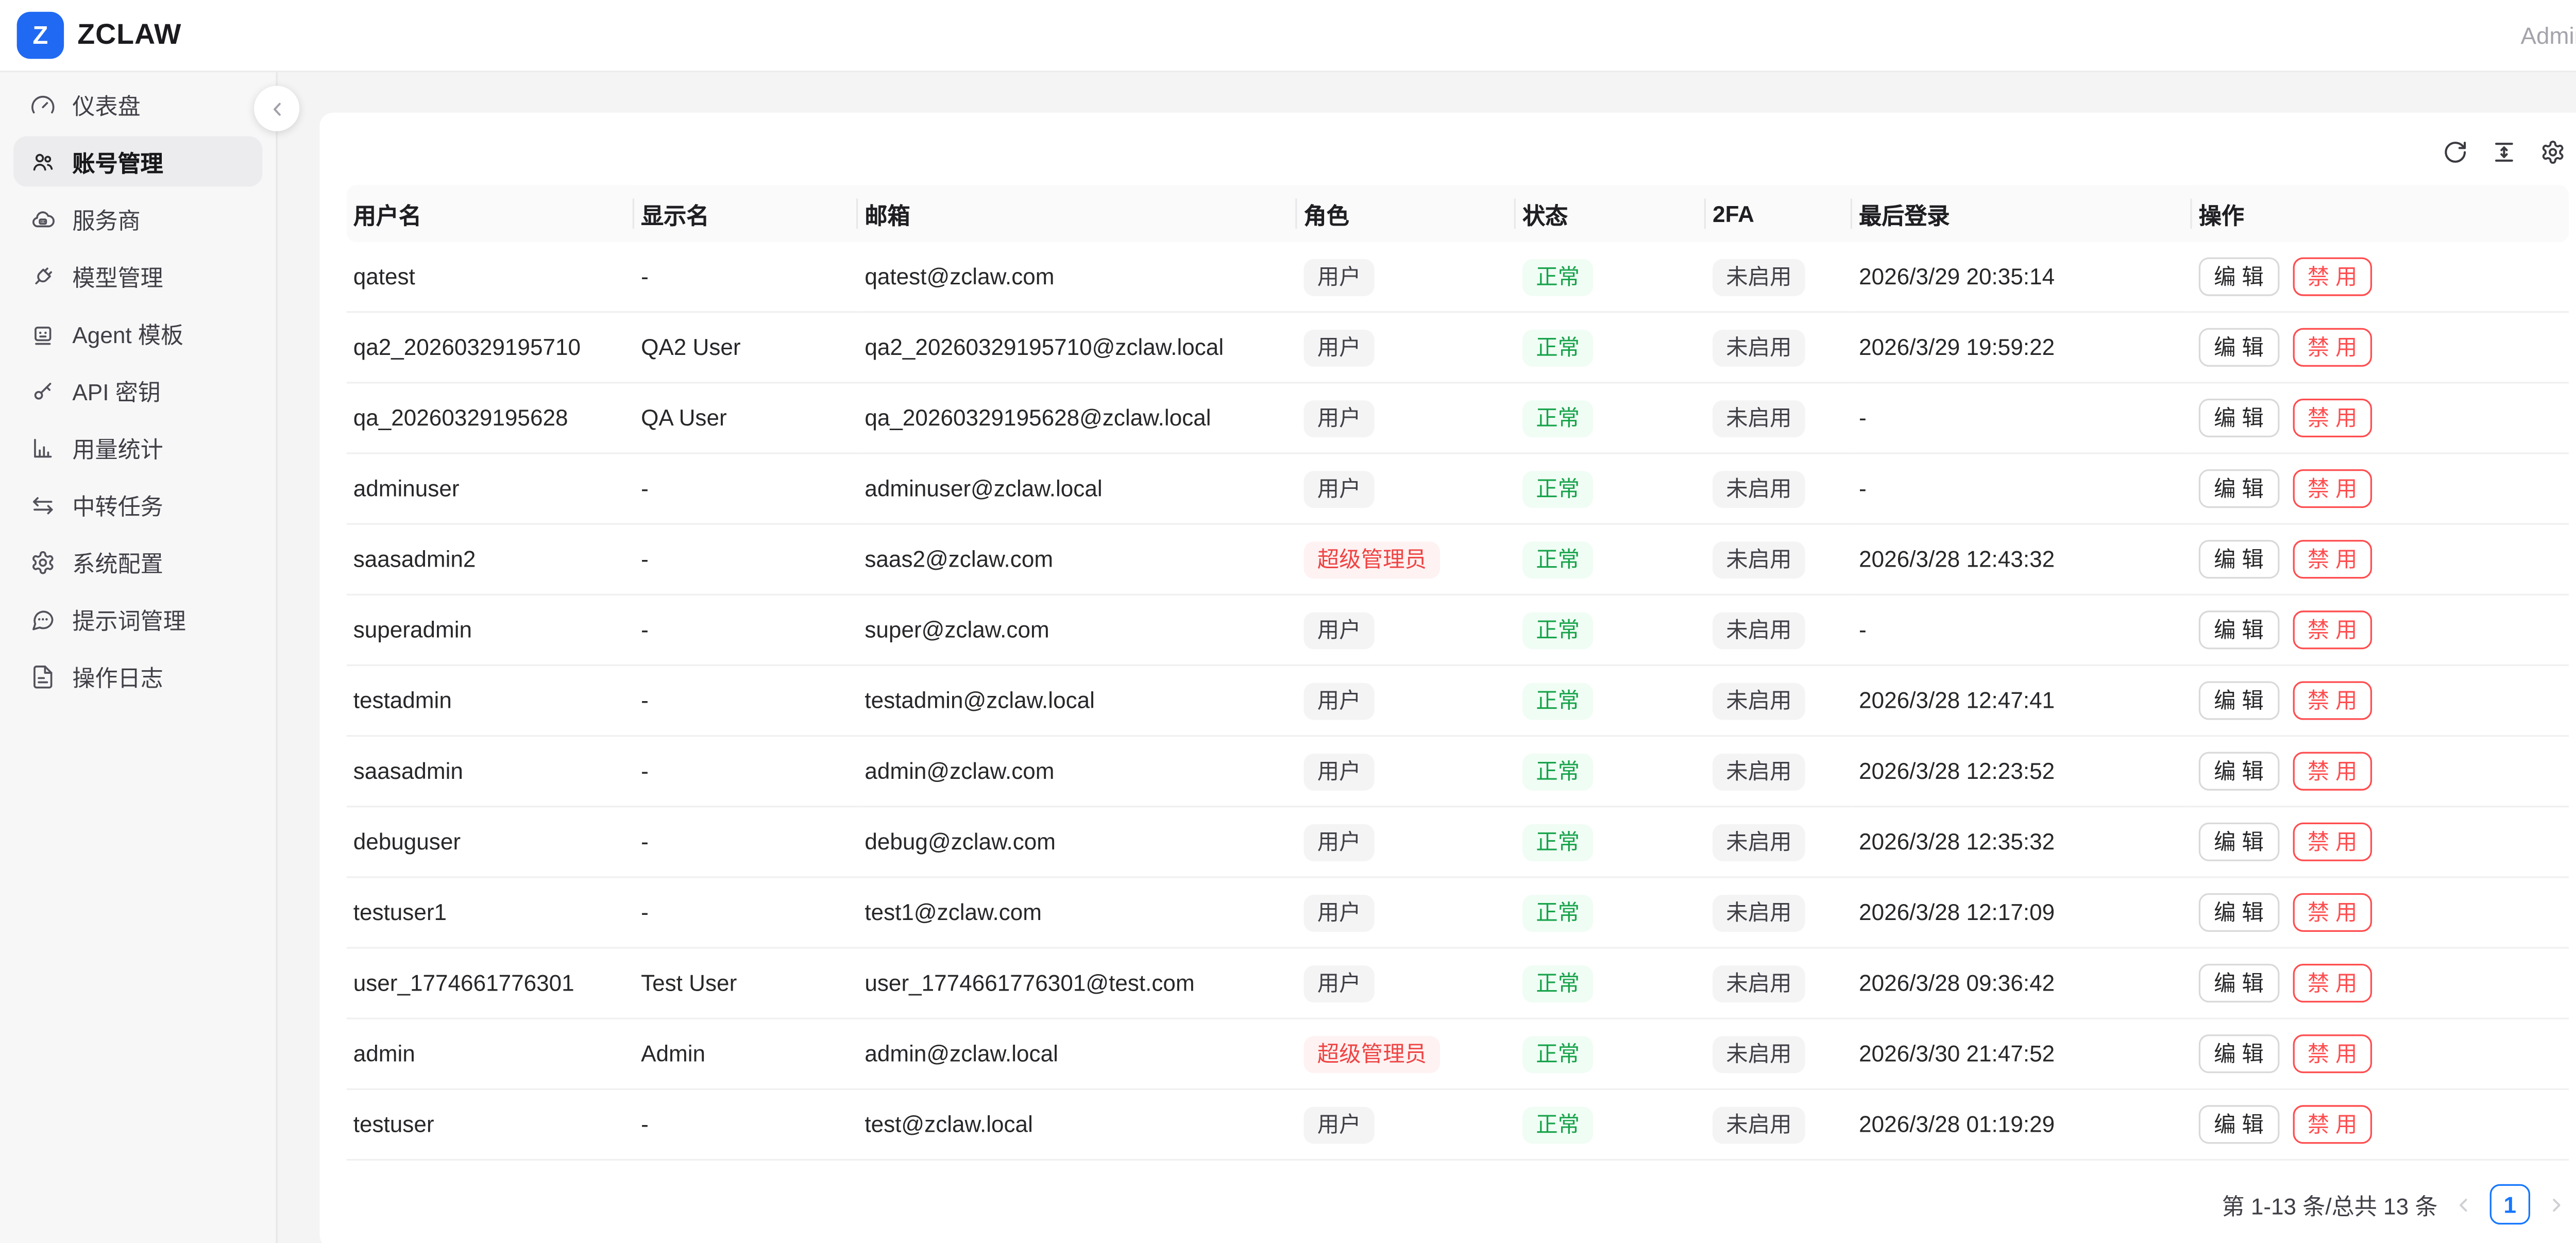 Image resolution: width=2576 pixels, height=1243 pixels. What do you see at coordinates (137, 619) in the screenshot?
I see `sidebar-item-prompt-management: 提示词管理` at bounding box center [137, 619].